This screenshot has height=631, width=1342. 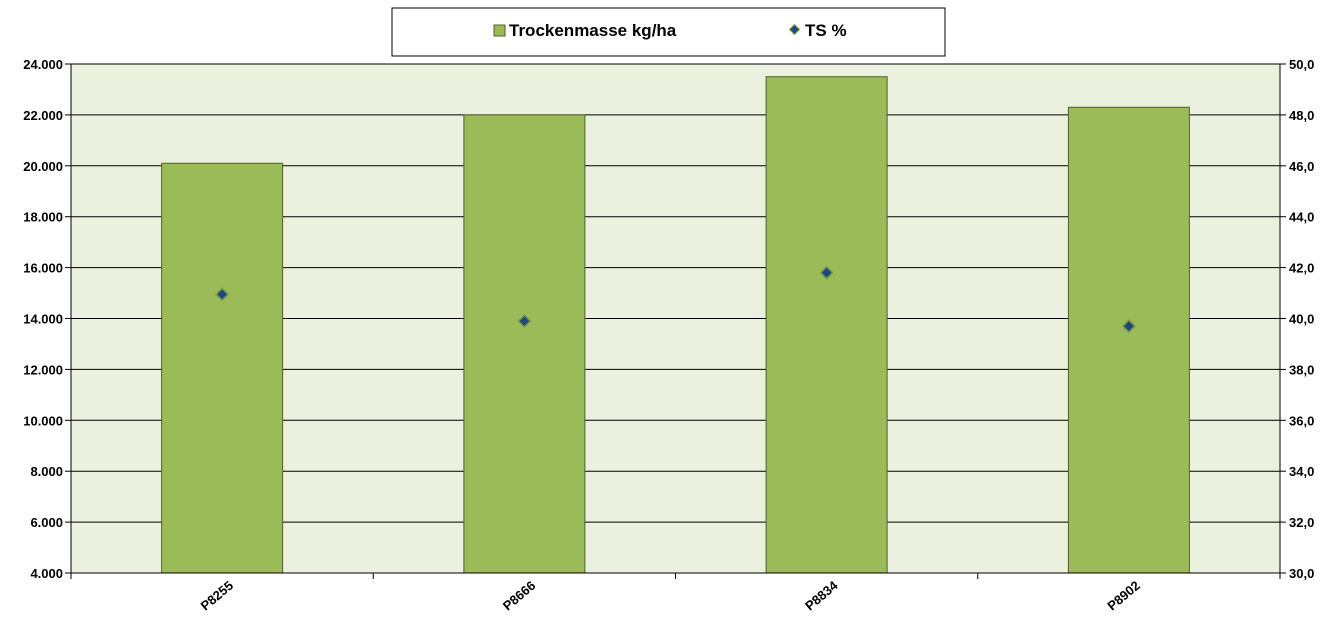 What do you see at coordinates (1301, 166) in the screenshot?
I see `y-right-tick-label: 46,0` at bounding box center [1301, 166].